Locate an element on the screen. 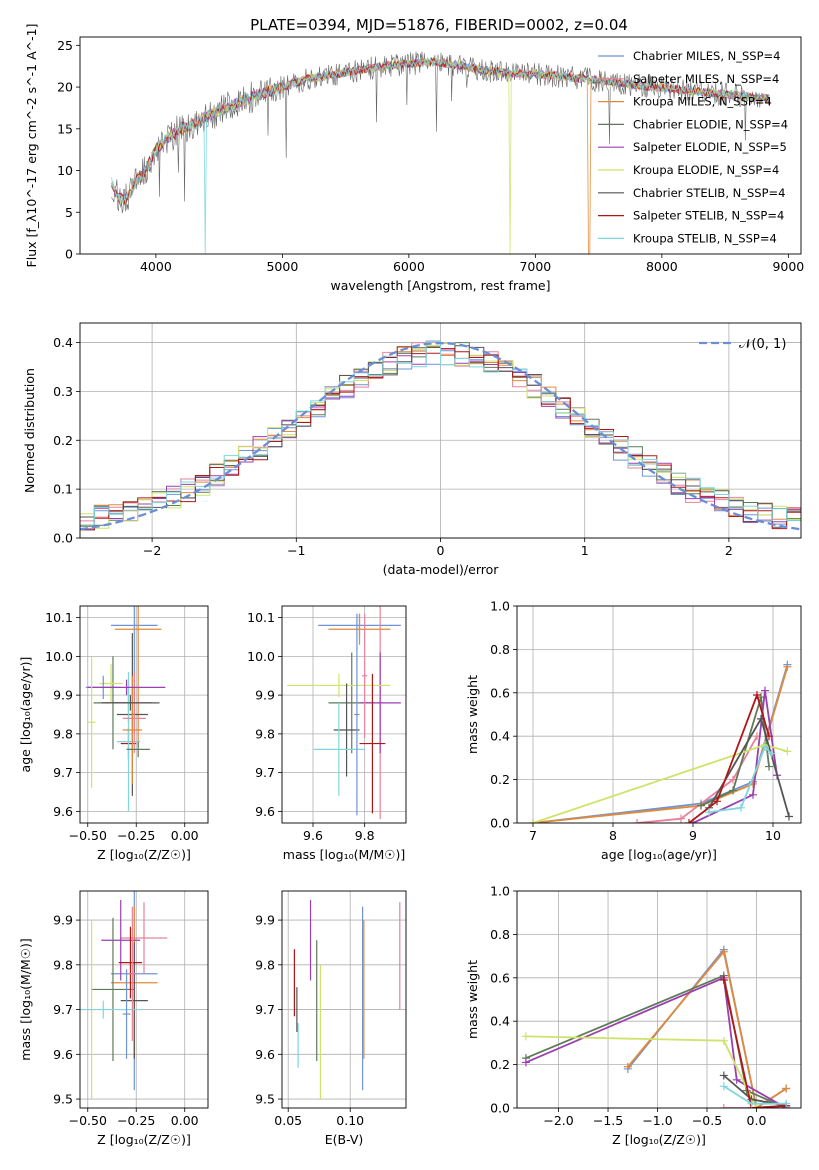 This screenshot has height=1170, width=819. x-tick-label: 7 is located at coordinates (533, 835).